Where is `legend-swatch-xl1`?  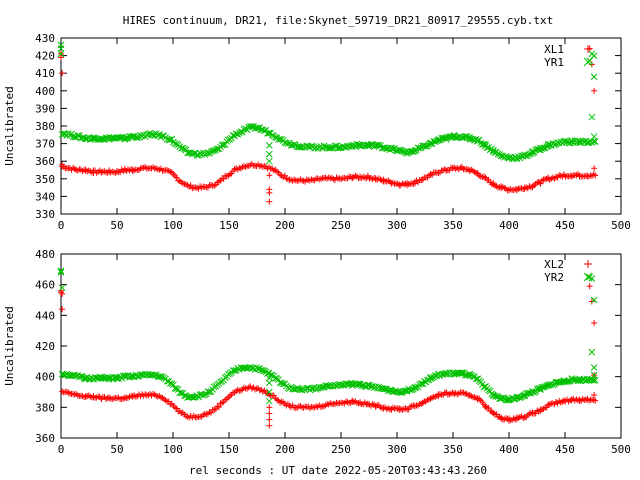 legend-swatch-xl1 is located at coordinates (588, 49).